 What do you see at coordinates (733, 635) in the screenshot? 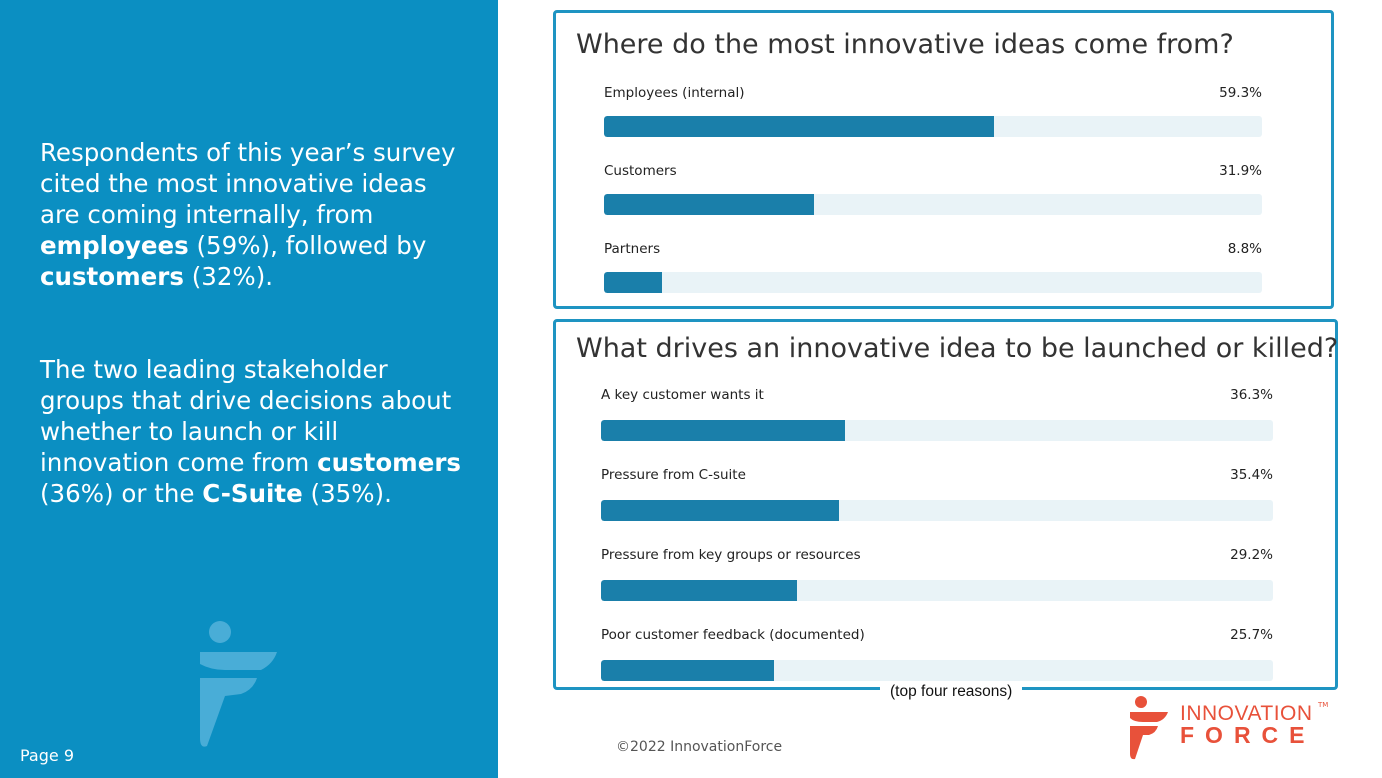
I see `bar-label: Poor customer feedback (documented)` at bounding box center [733, 635].